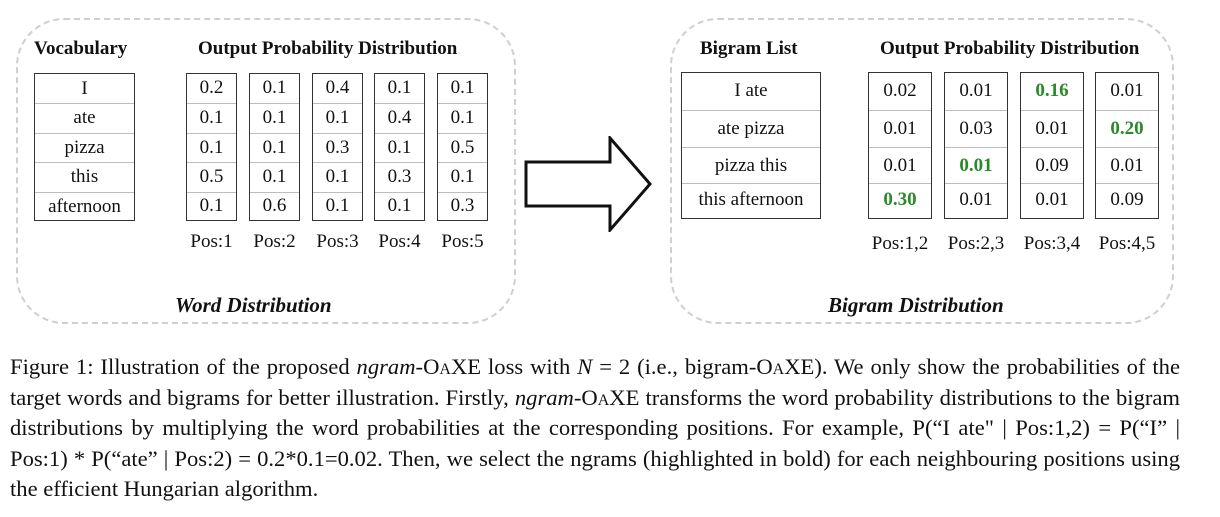 This screenshot has height=517, width=1220. What do you see at coordinates (274, 205) in the screenshot?
I see `word-prob-cell: 0.6` at bounding box center [274, 205].